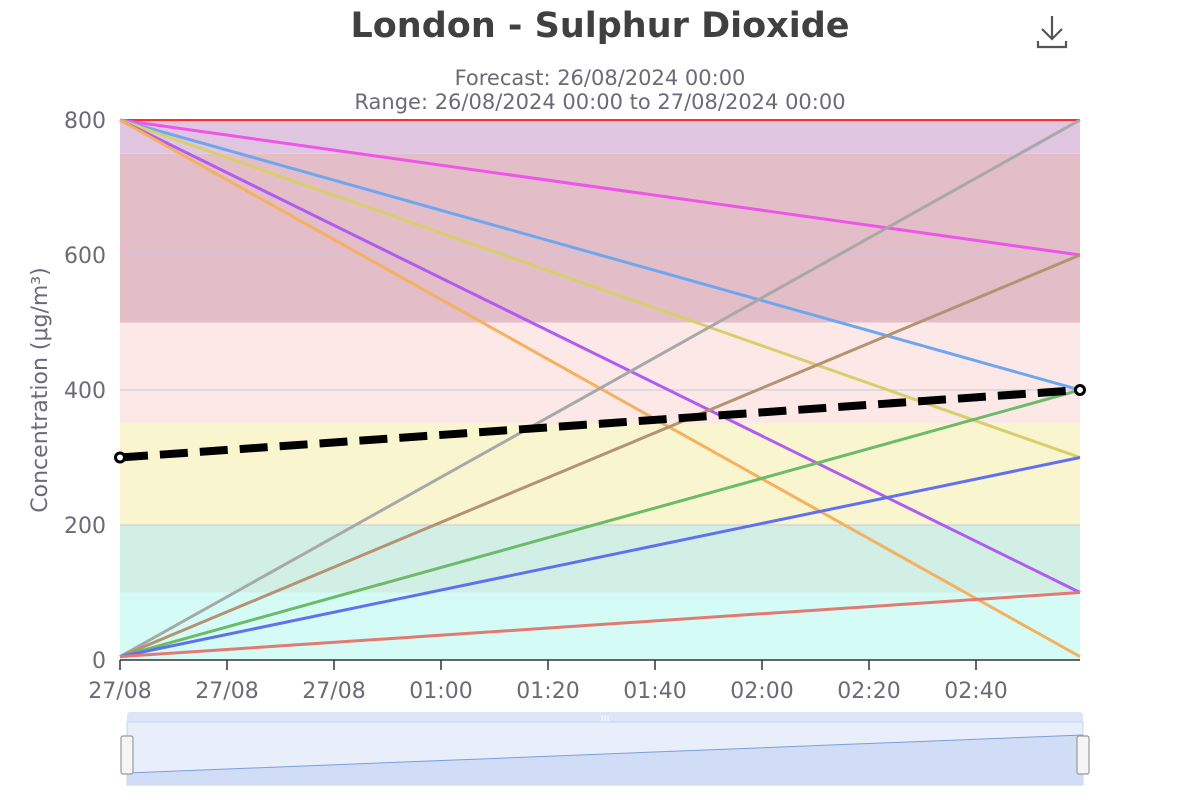 This screenshot has height=800, width=1200. What do you see at coordinates (600, 26) in the screenshot?
I see `chart-title: London - Sulphur Dioxide` at bounding box center [600, 26].